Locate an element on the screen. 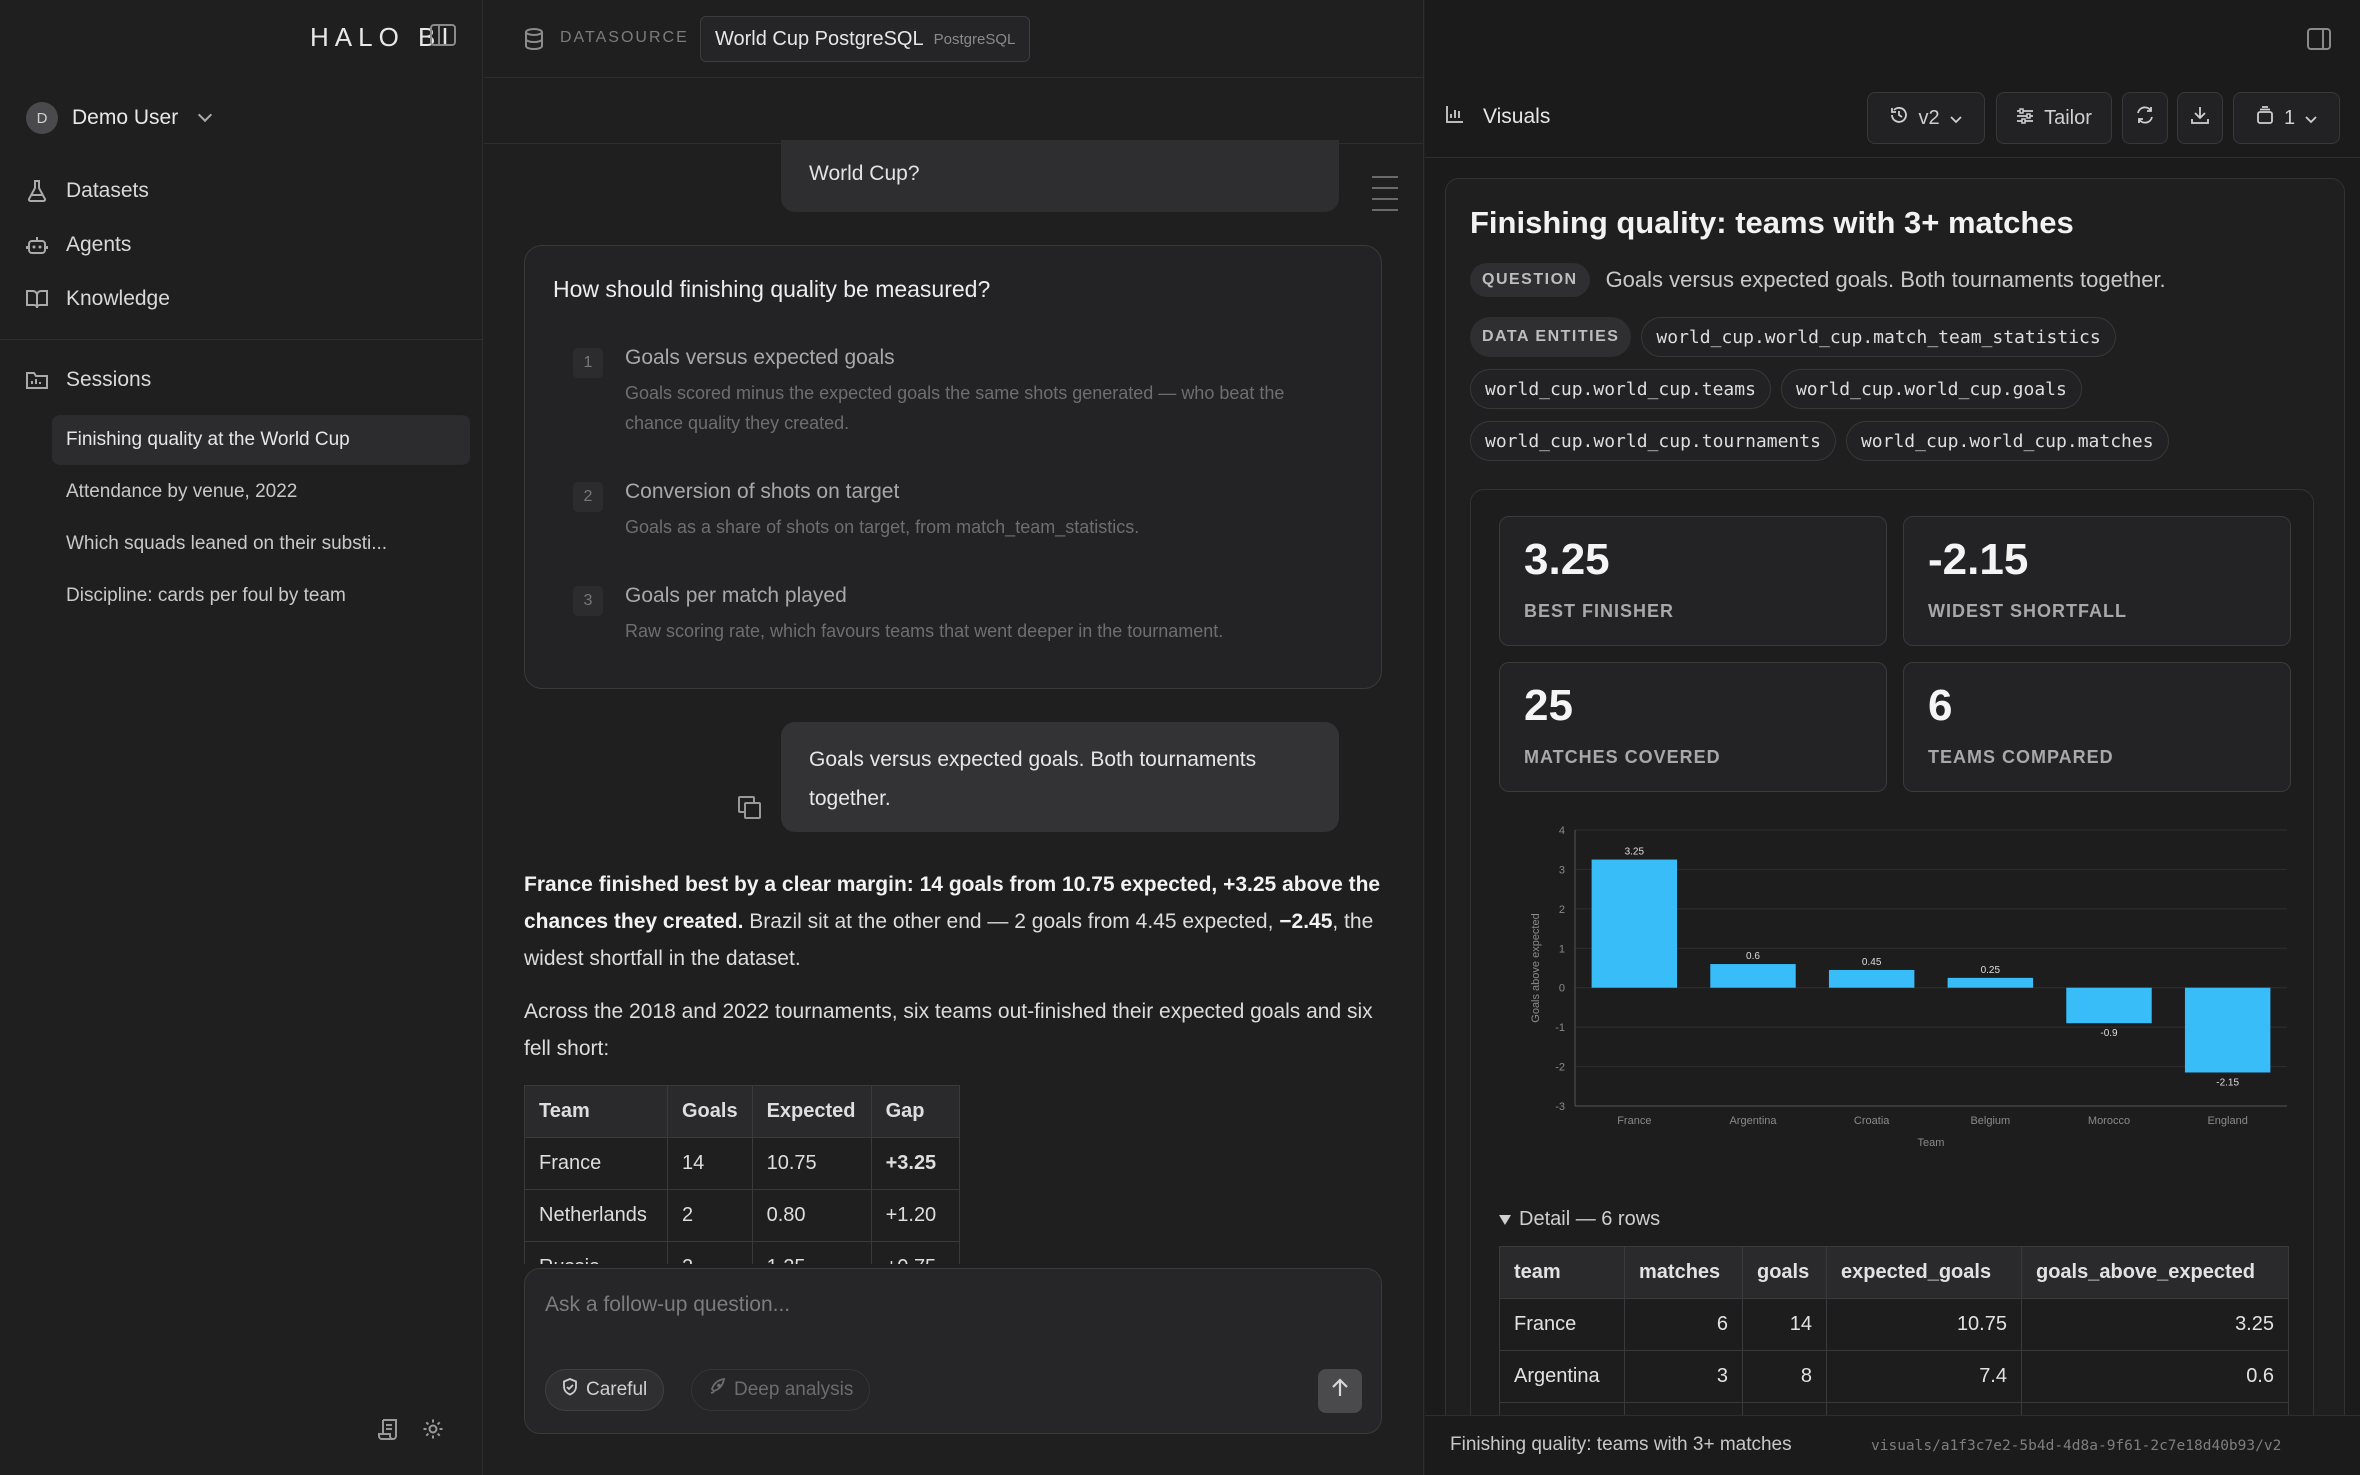  y-tick-label: 1 is located at coordinates (1562, 949).